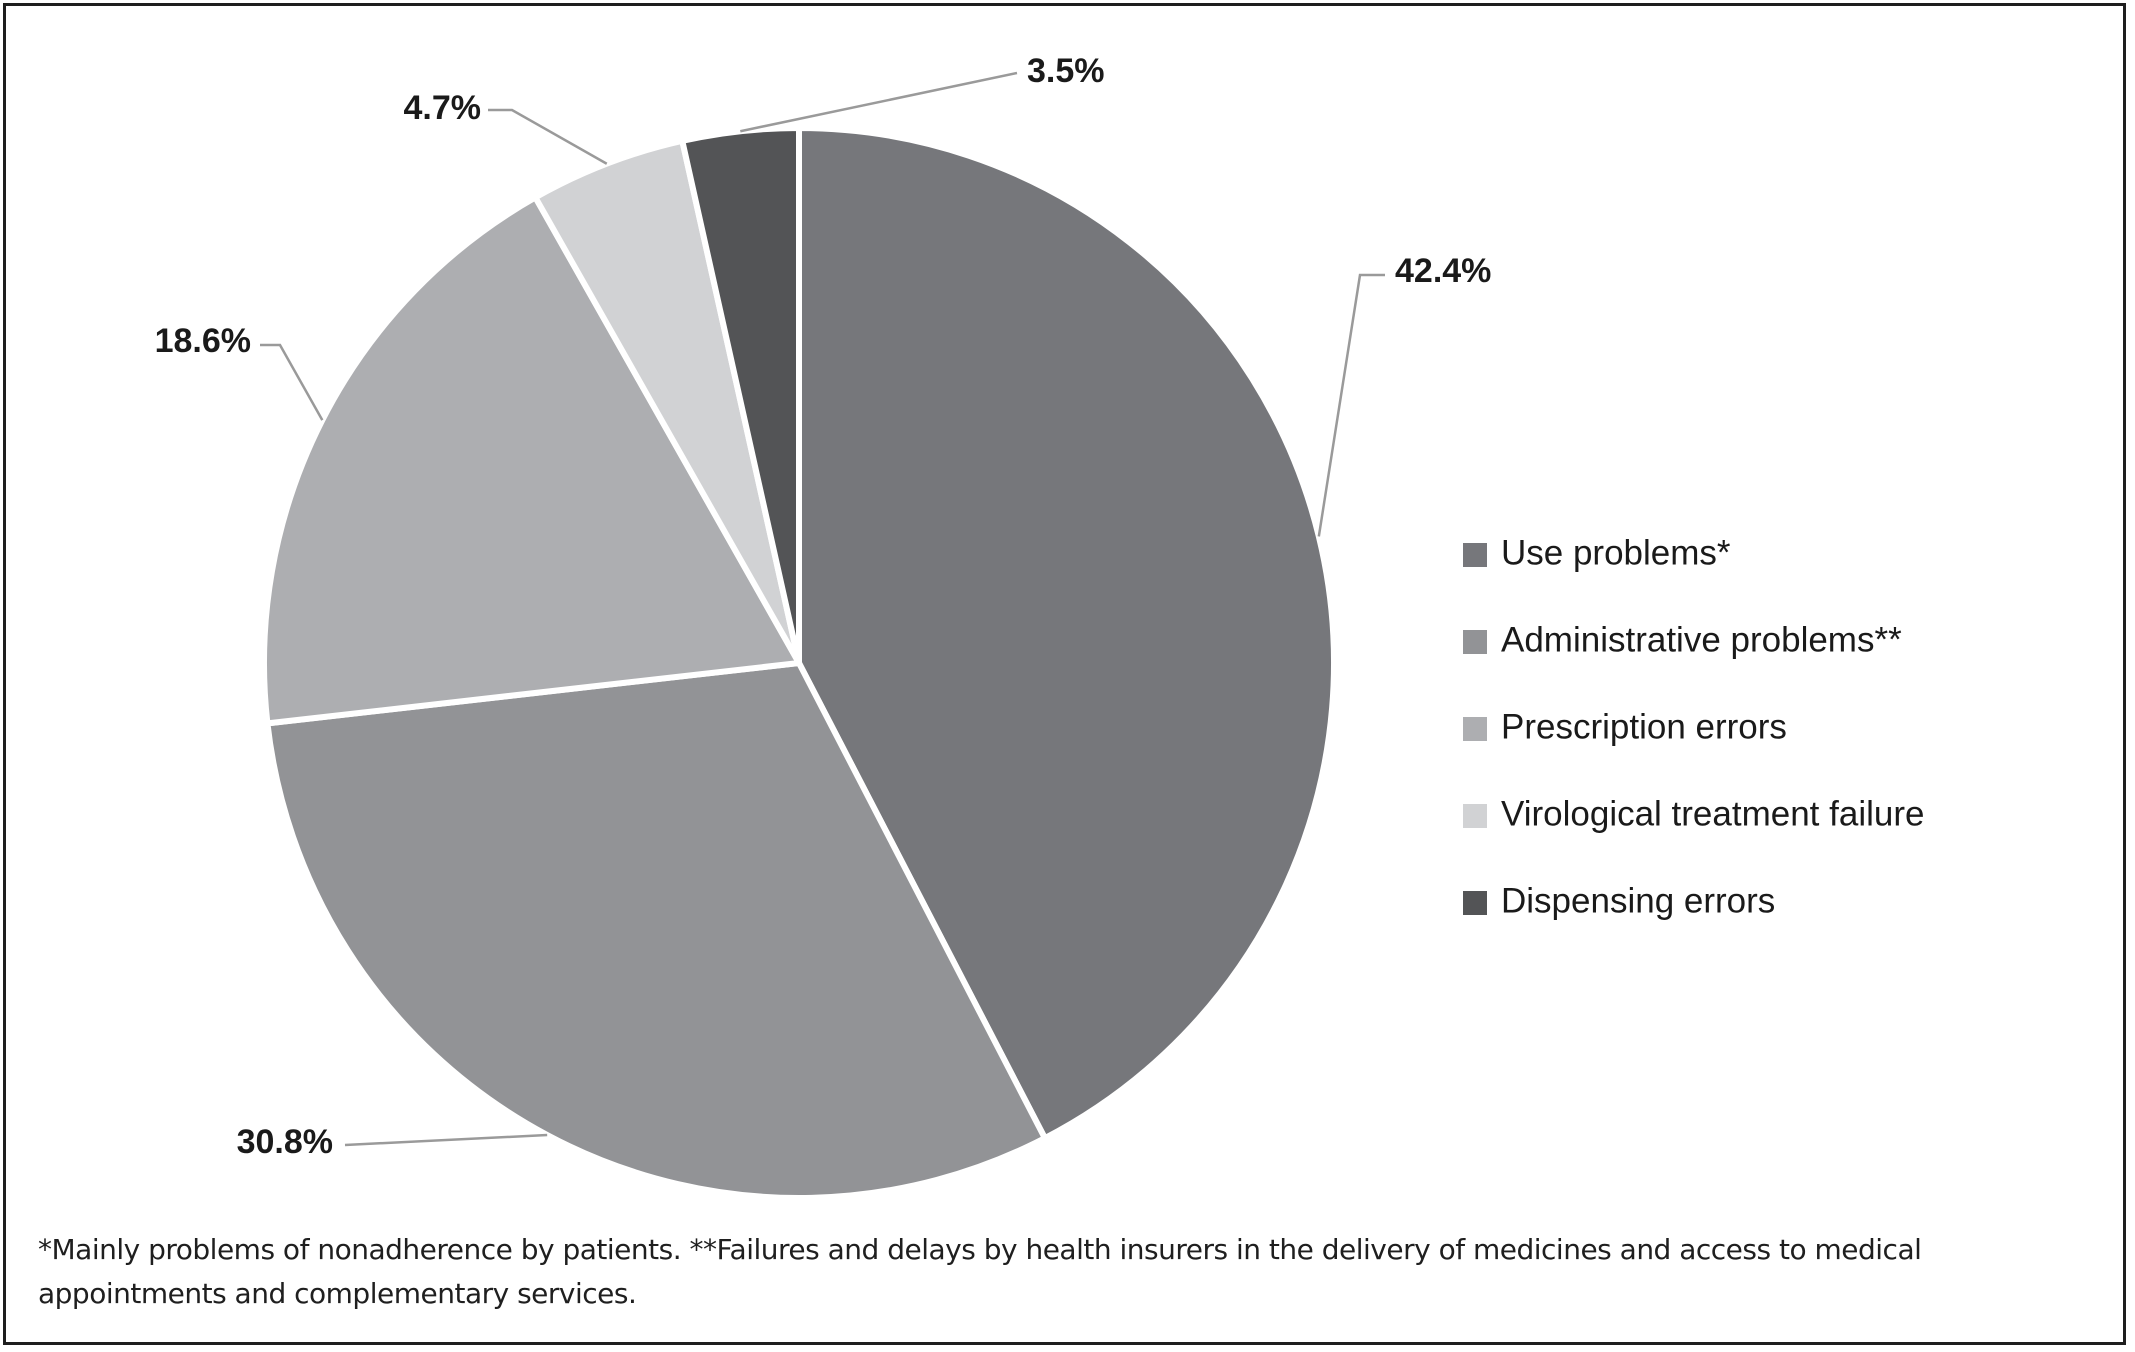  What do you see at coordinates (1475, 555) in the screenshot?
I see `legend-swatch-use-problems` at bounding box center [1475, 555].